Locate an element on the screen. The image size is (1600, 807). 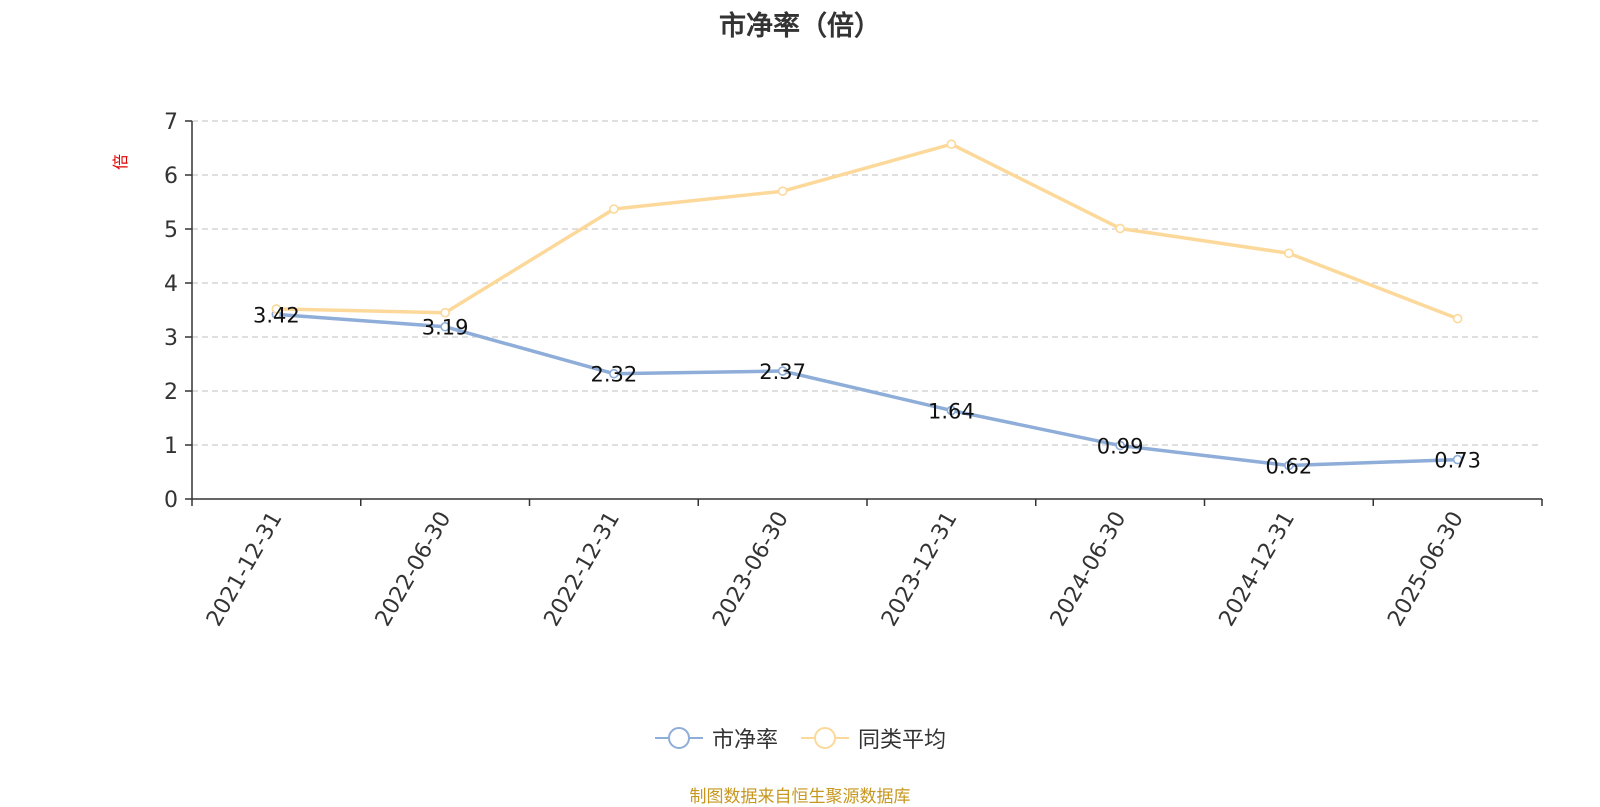
y-tick-label: 3 is located at coordinates (171, 338).